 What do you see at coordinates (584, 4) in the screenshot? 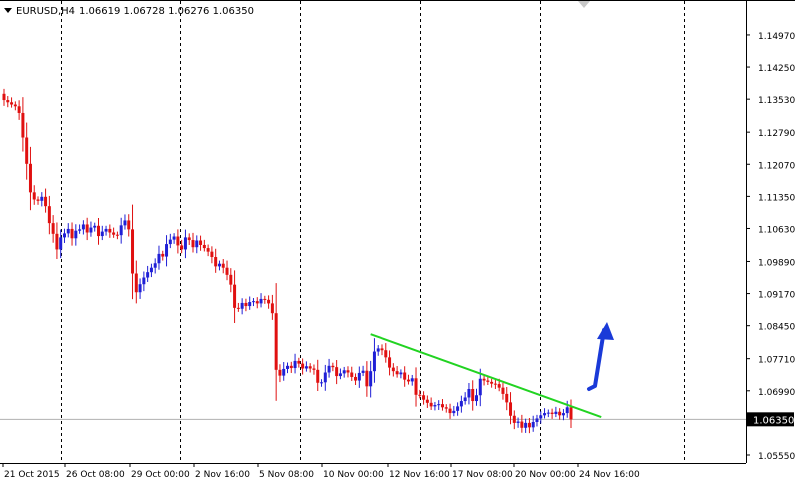
I see `scroll-shift-marker` at bounding box center [584, 4].